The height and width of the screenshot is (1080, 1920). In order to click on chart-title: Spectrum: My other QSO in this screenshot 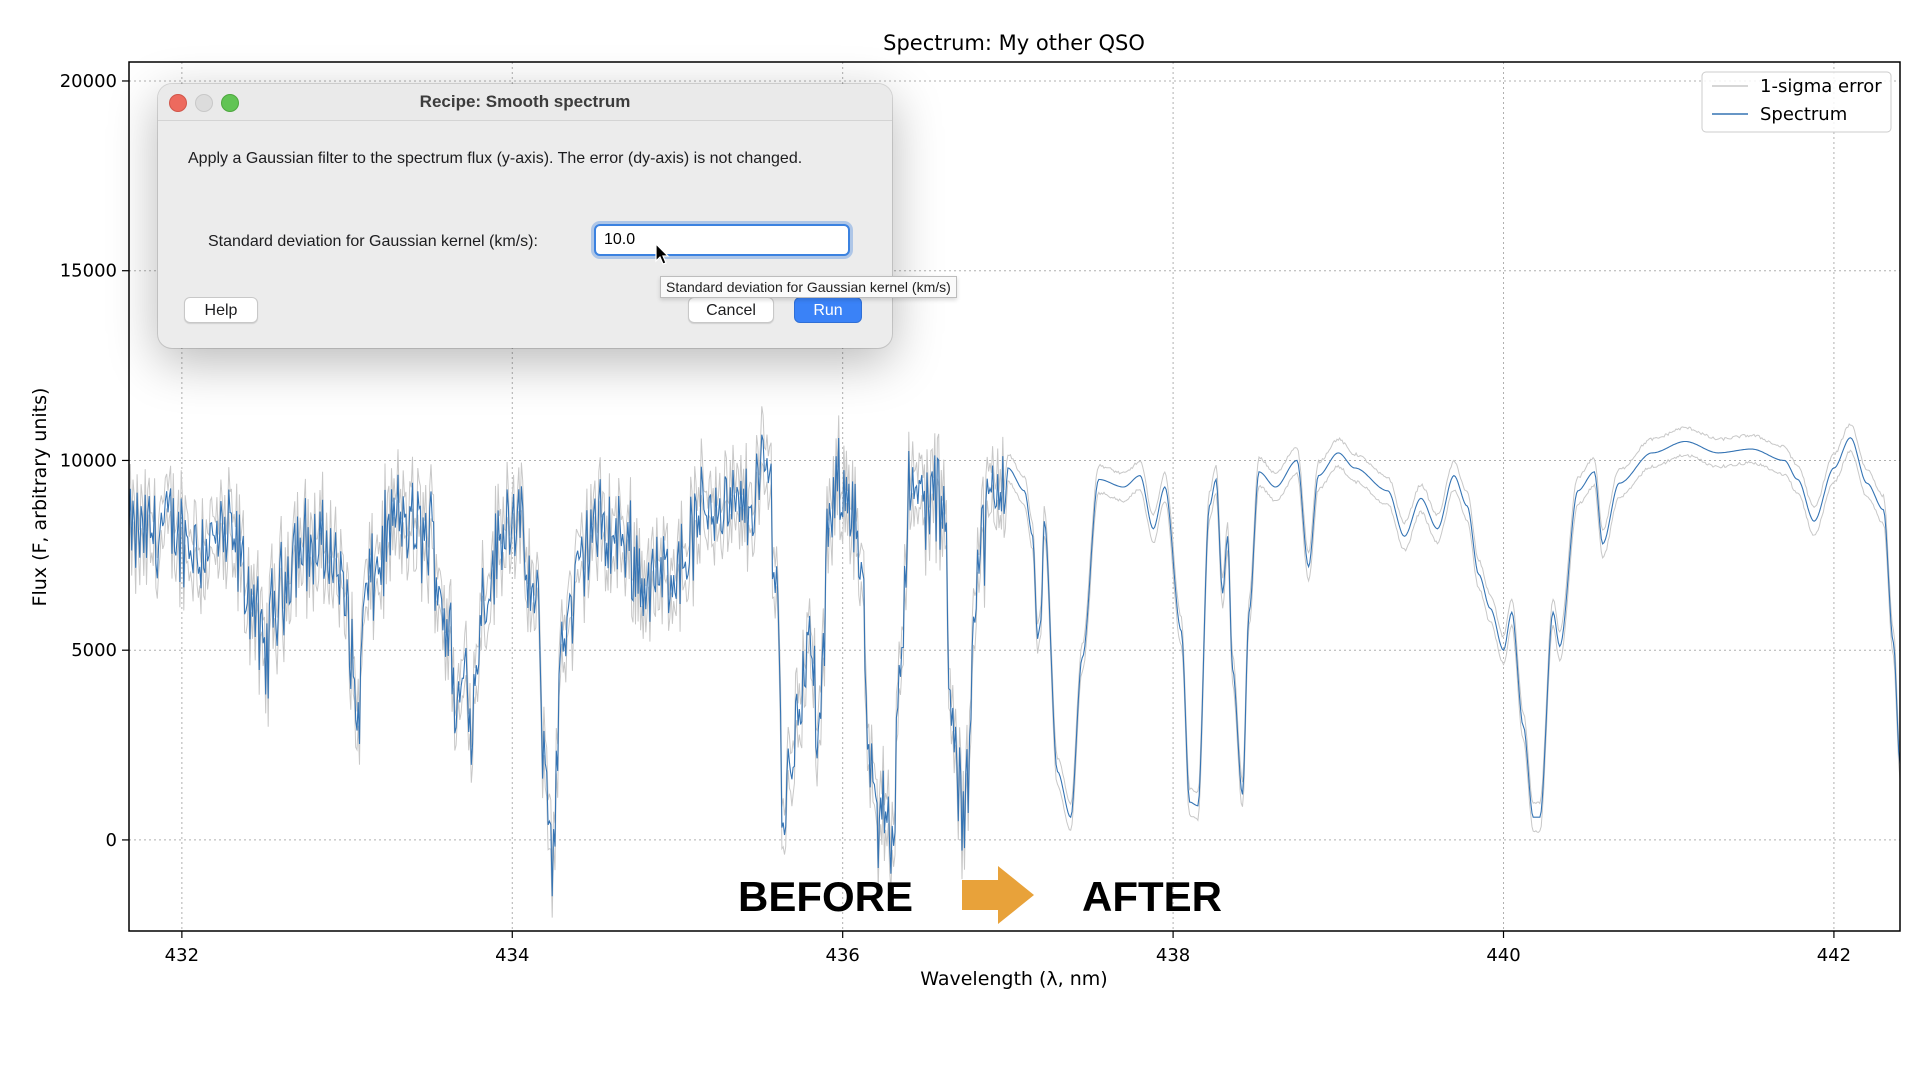, I will do `click(1014, 43)`.